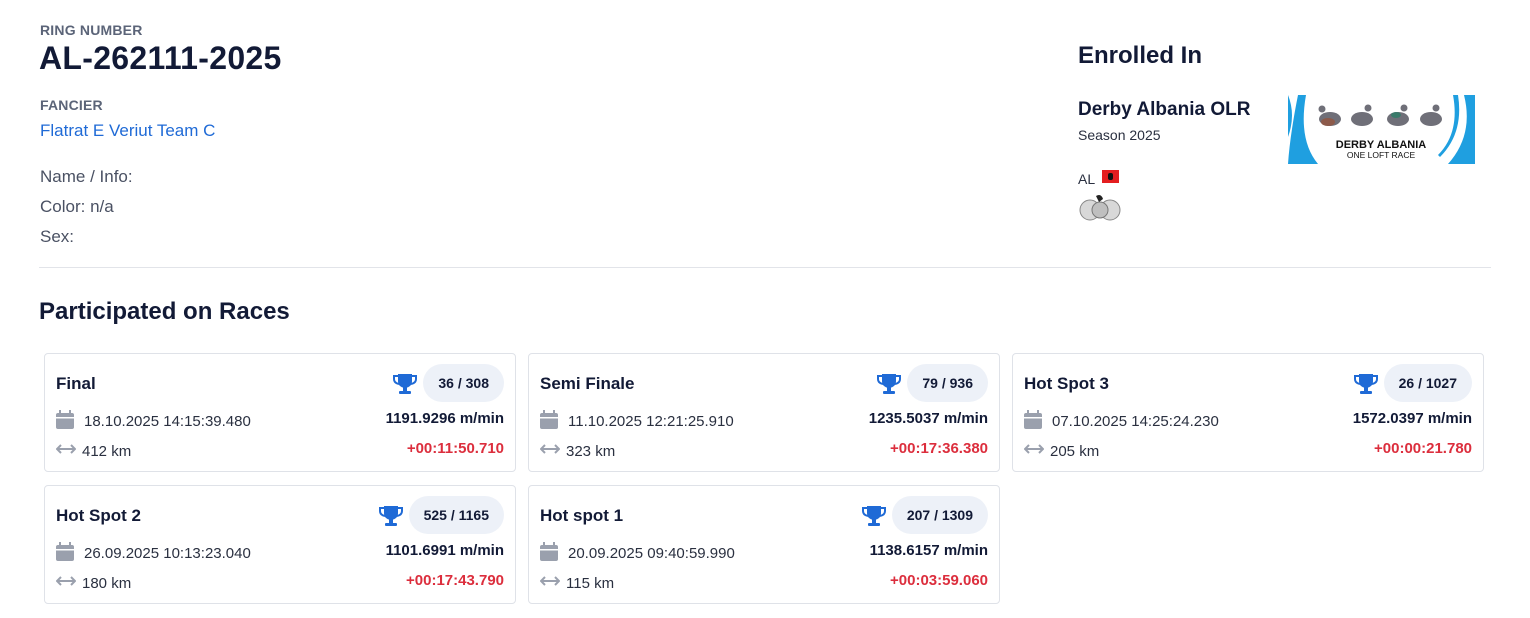  Describe the element at coordinates (107, 583) in the screenshot. I see `race-distance: 180 km` at that location.